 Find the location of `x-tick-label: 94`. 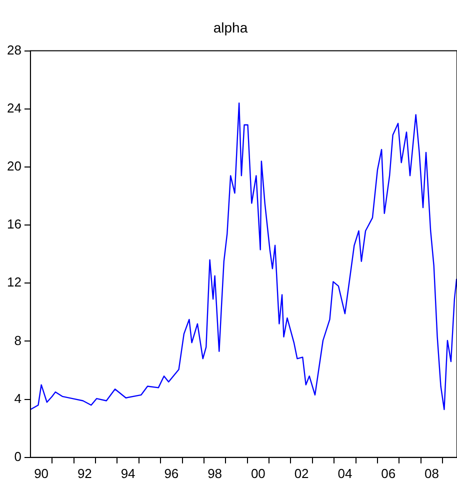

x-tick-label: 94 is located at coordinates (128, 473).